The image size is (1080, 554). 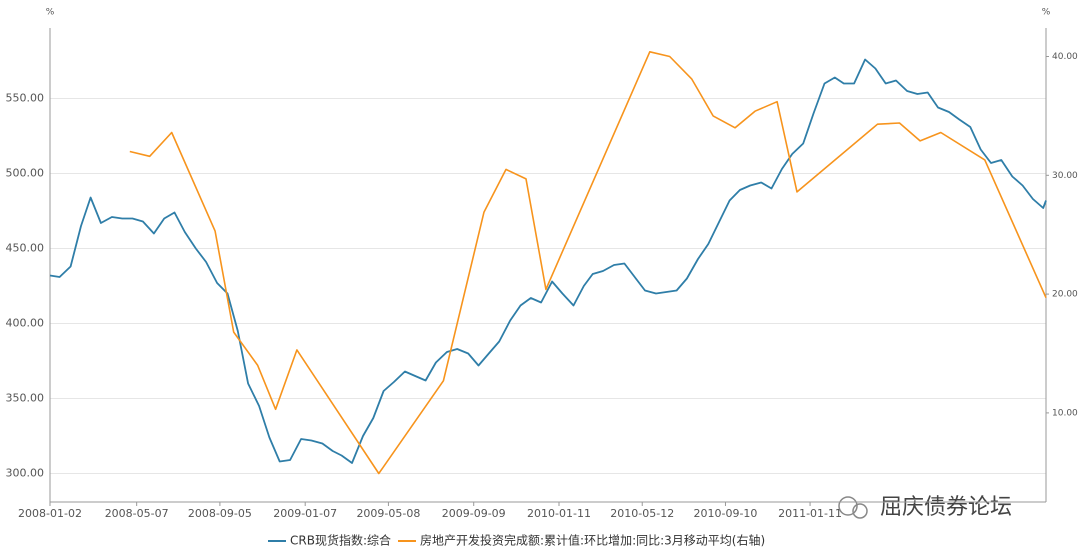 What do you see at coordinates (592, 540) in the screenshot?
I see `legend-label: 房地产开发投资完成额:累计值:环比增加:同比:3月移动平均(右轴)` at bounding box center [592, 540].